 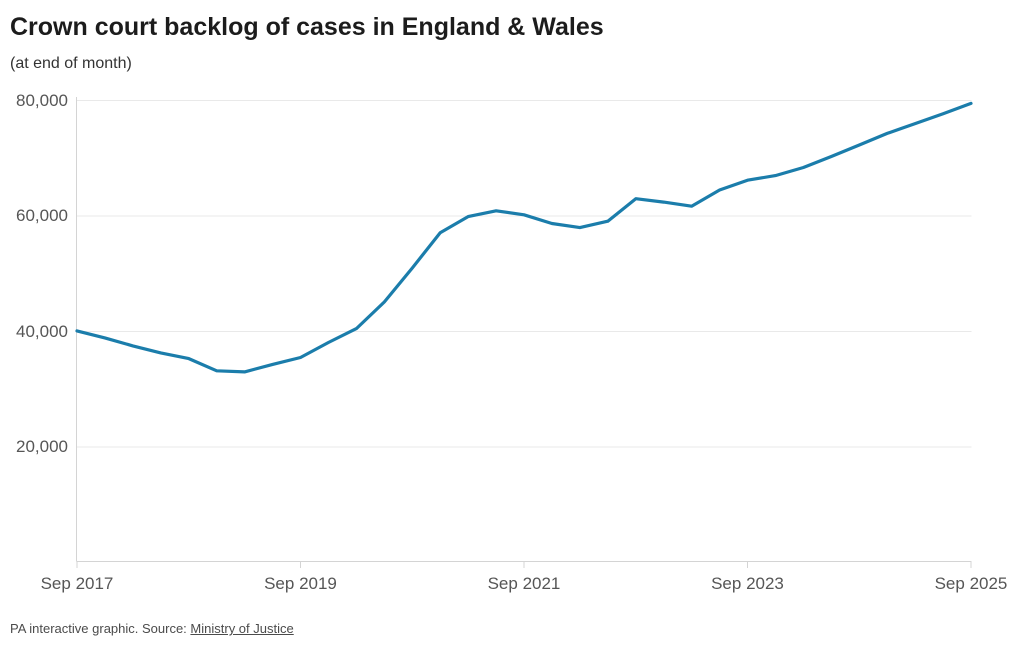 I want to click on y-axis-label: 80,000, so click(x=42, y=100).